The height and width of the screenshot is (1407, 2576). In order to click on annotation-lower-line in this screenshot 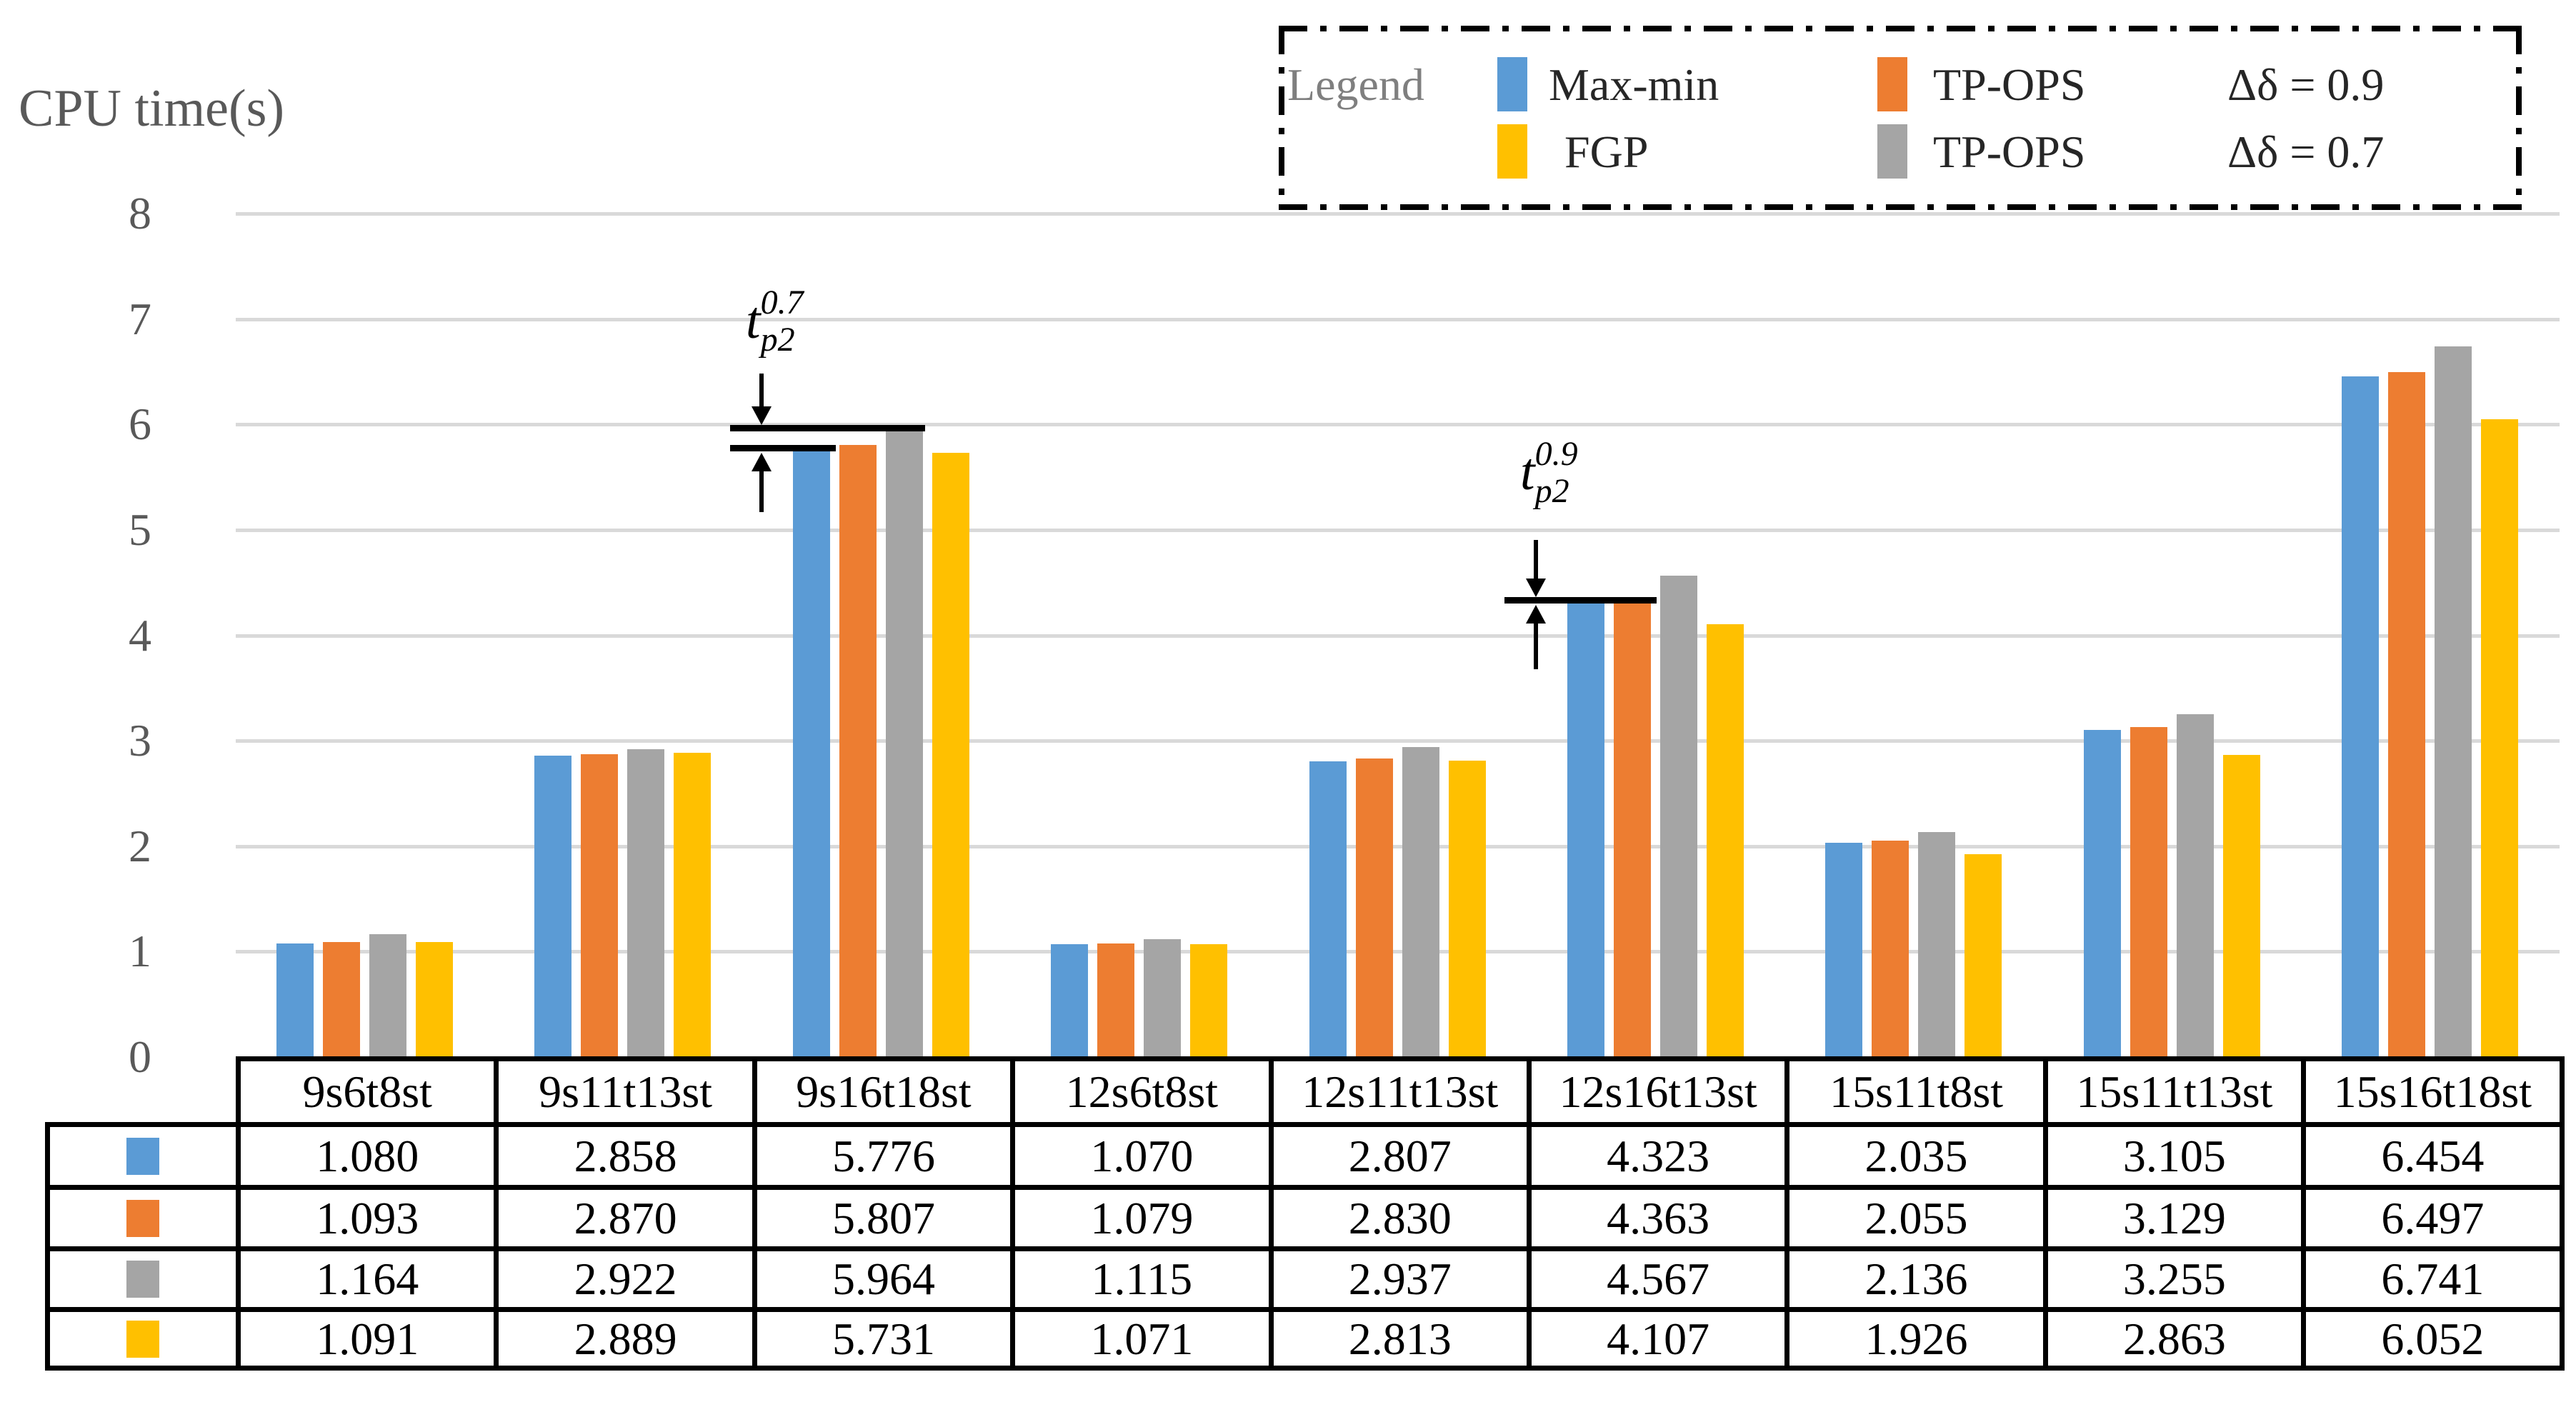, I will do `click(783, 448)`.